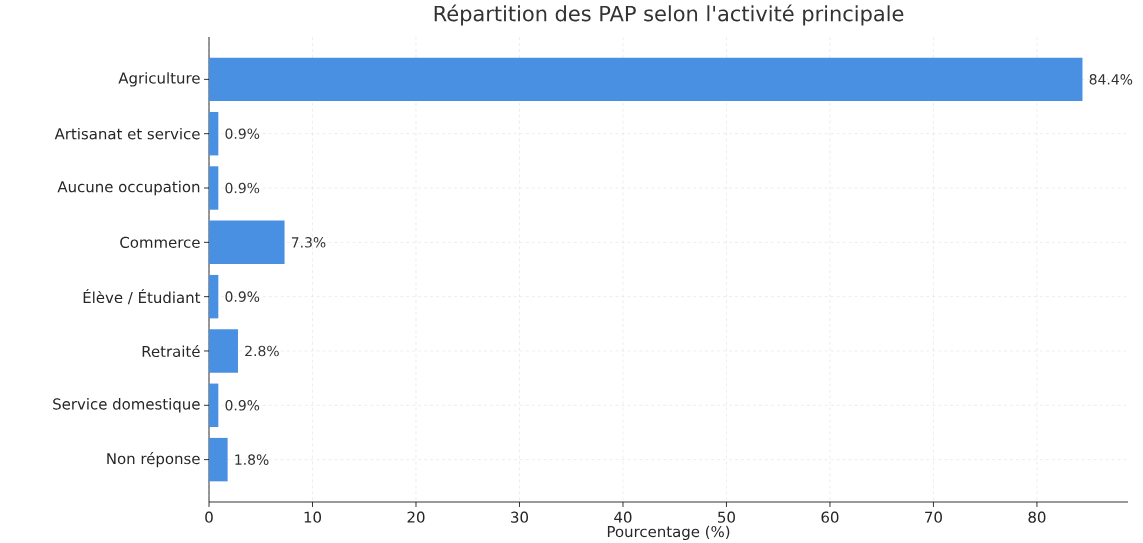 The height and width of the screenshot is (543, 1143). Describe the element at coordinates (171, 351) in the screenshot. I see `y-tick-label: Retraité` at that location.